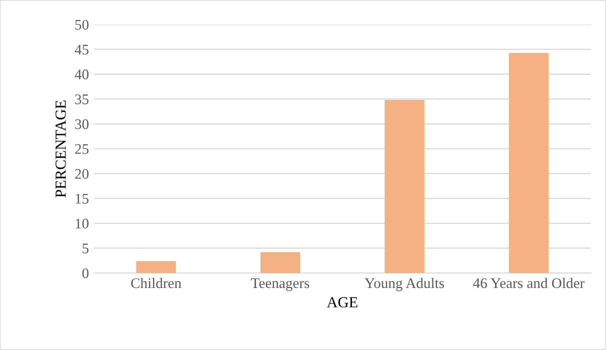 This screenshot has width=606, height=350. Describe the element at coordinates (528, 283) in the screenshot. I see `x-tick-label: 46 Years and Older` at that location.